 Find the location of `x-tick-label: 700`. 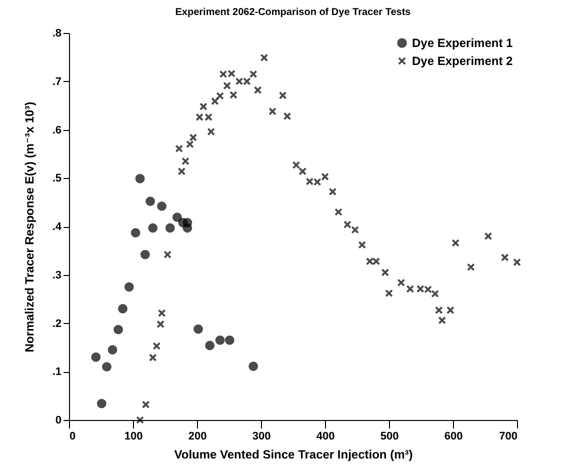

x-tick-label: 700 is located at coordinates (508, 436).